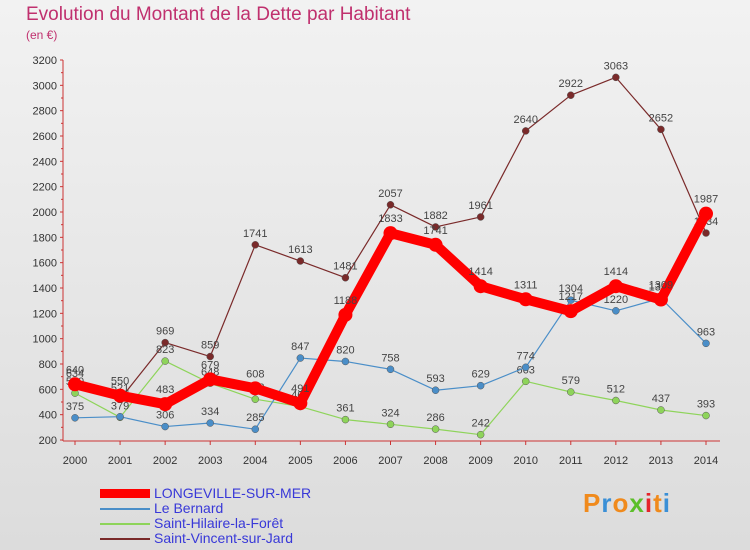 This screenshot has height=550, width=750. Describe the element at coordinates (45, 137) in the screenshot. I see `y-tick-label: 2600` at that location.